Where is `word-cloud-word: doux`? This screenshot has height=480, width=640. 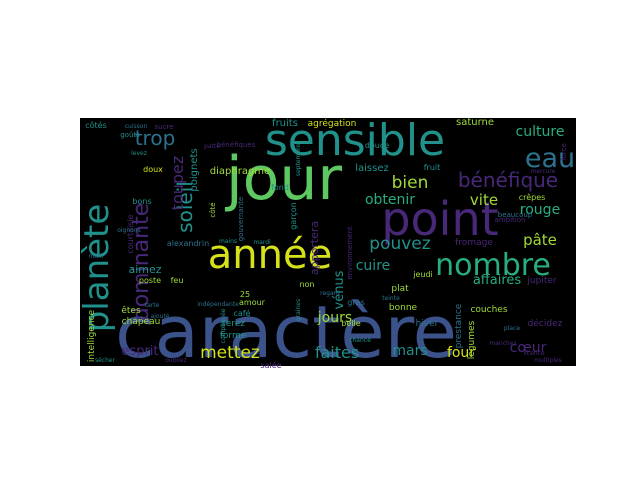 word-cloud-word: doux is located at coordinates (153, 169).